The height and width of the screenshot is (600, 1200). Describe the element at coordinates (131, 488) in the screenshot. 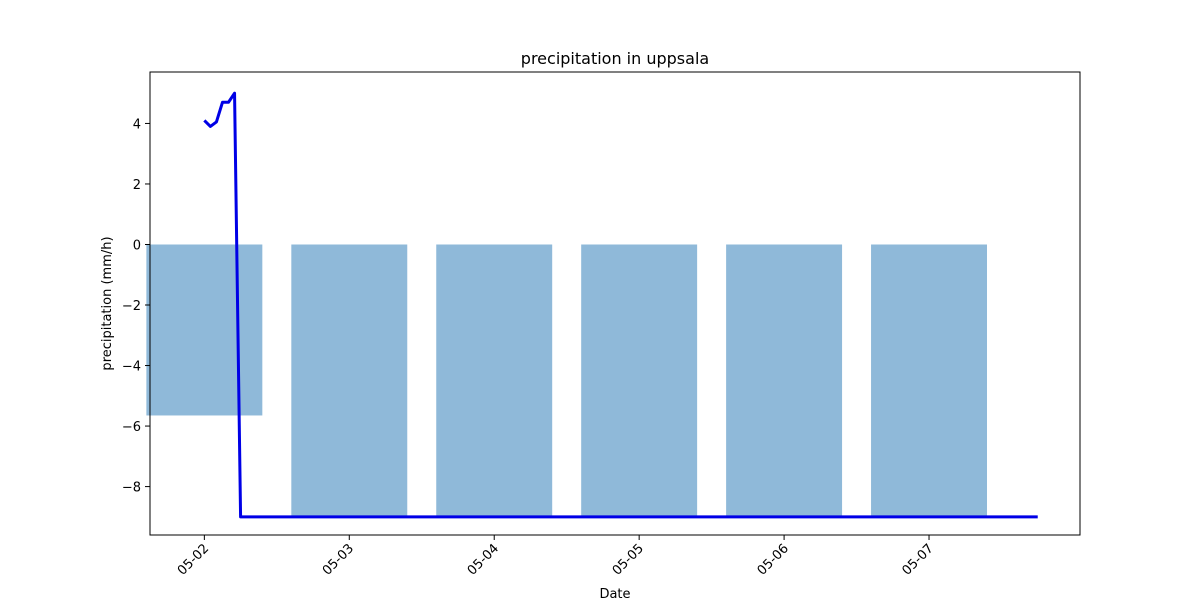

I see `y-tick-label: −8` at that location.